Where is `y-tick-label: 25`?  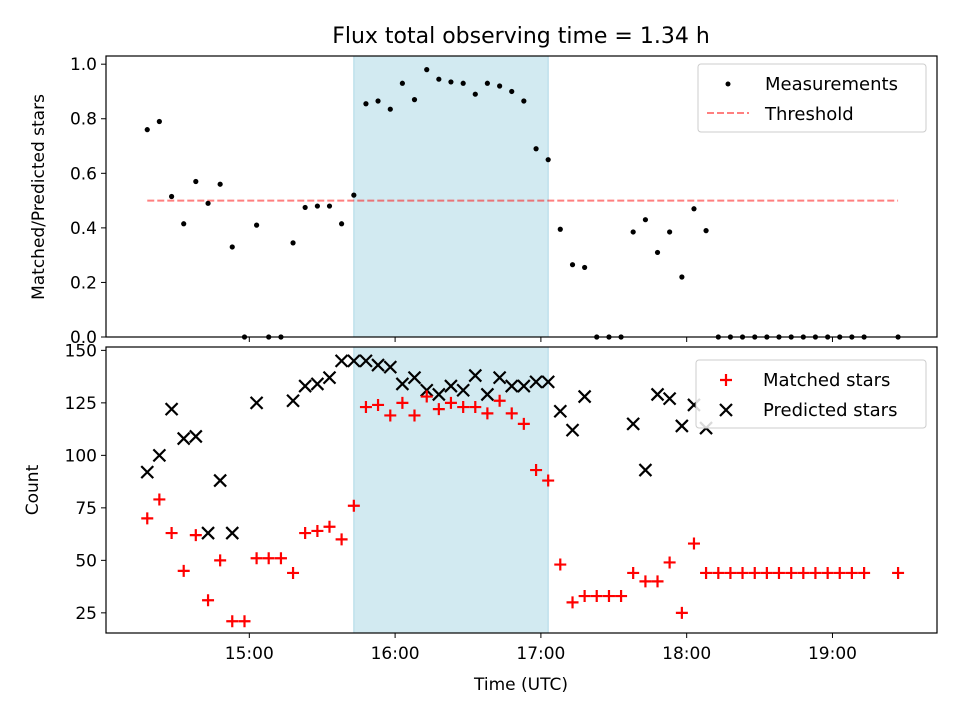 y-tick-label: 25 is located at coordinates (86, 614).